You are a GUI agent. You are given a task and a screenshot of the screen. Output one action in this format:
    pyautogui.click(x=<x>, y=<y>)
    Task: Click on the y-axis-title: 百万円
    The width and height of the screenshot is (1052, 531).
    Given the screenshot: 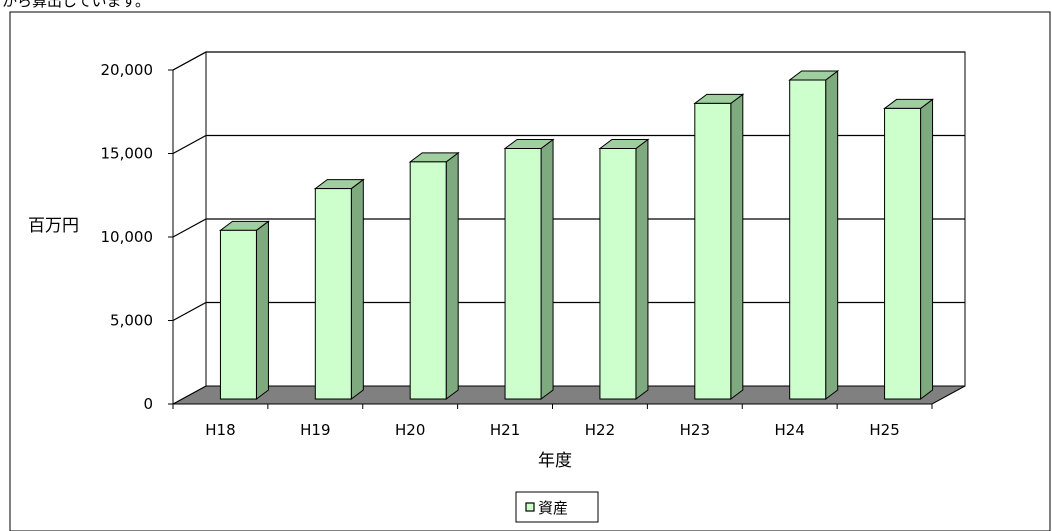 What is the action you would take?
    pyautogui.click(x=53, y=226)
    